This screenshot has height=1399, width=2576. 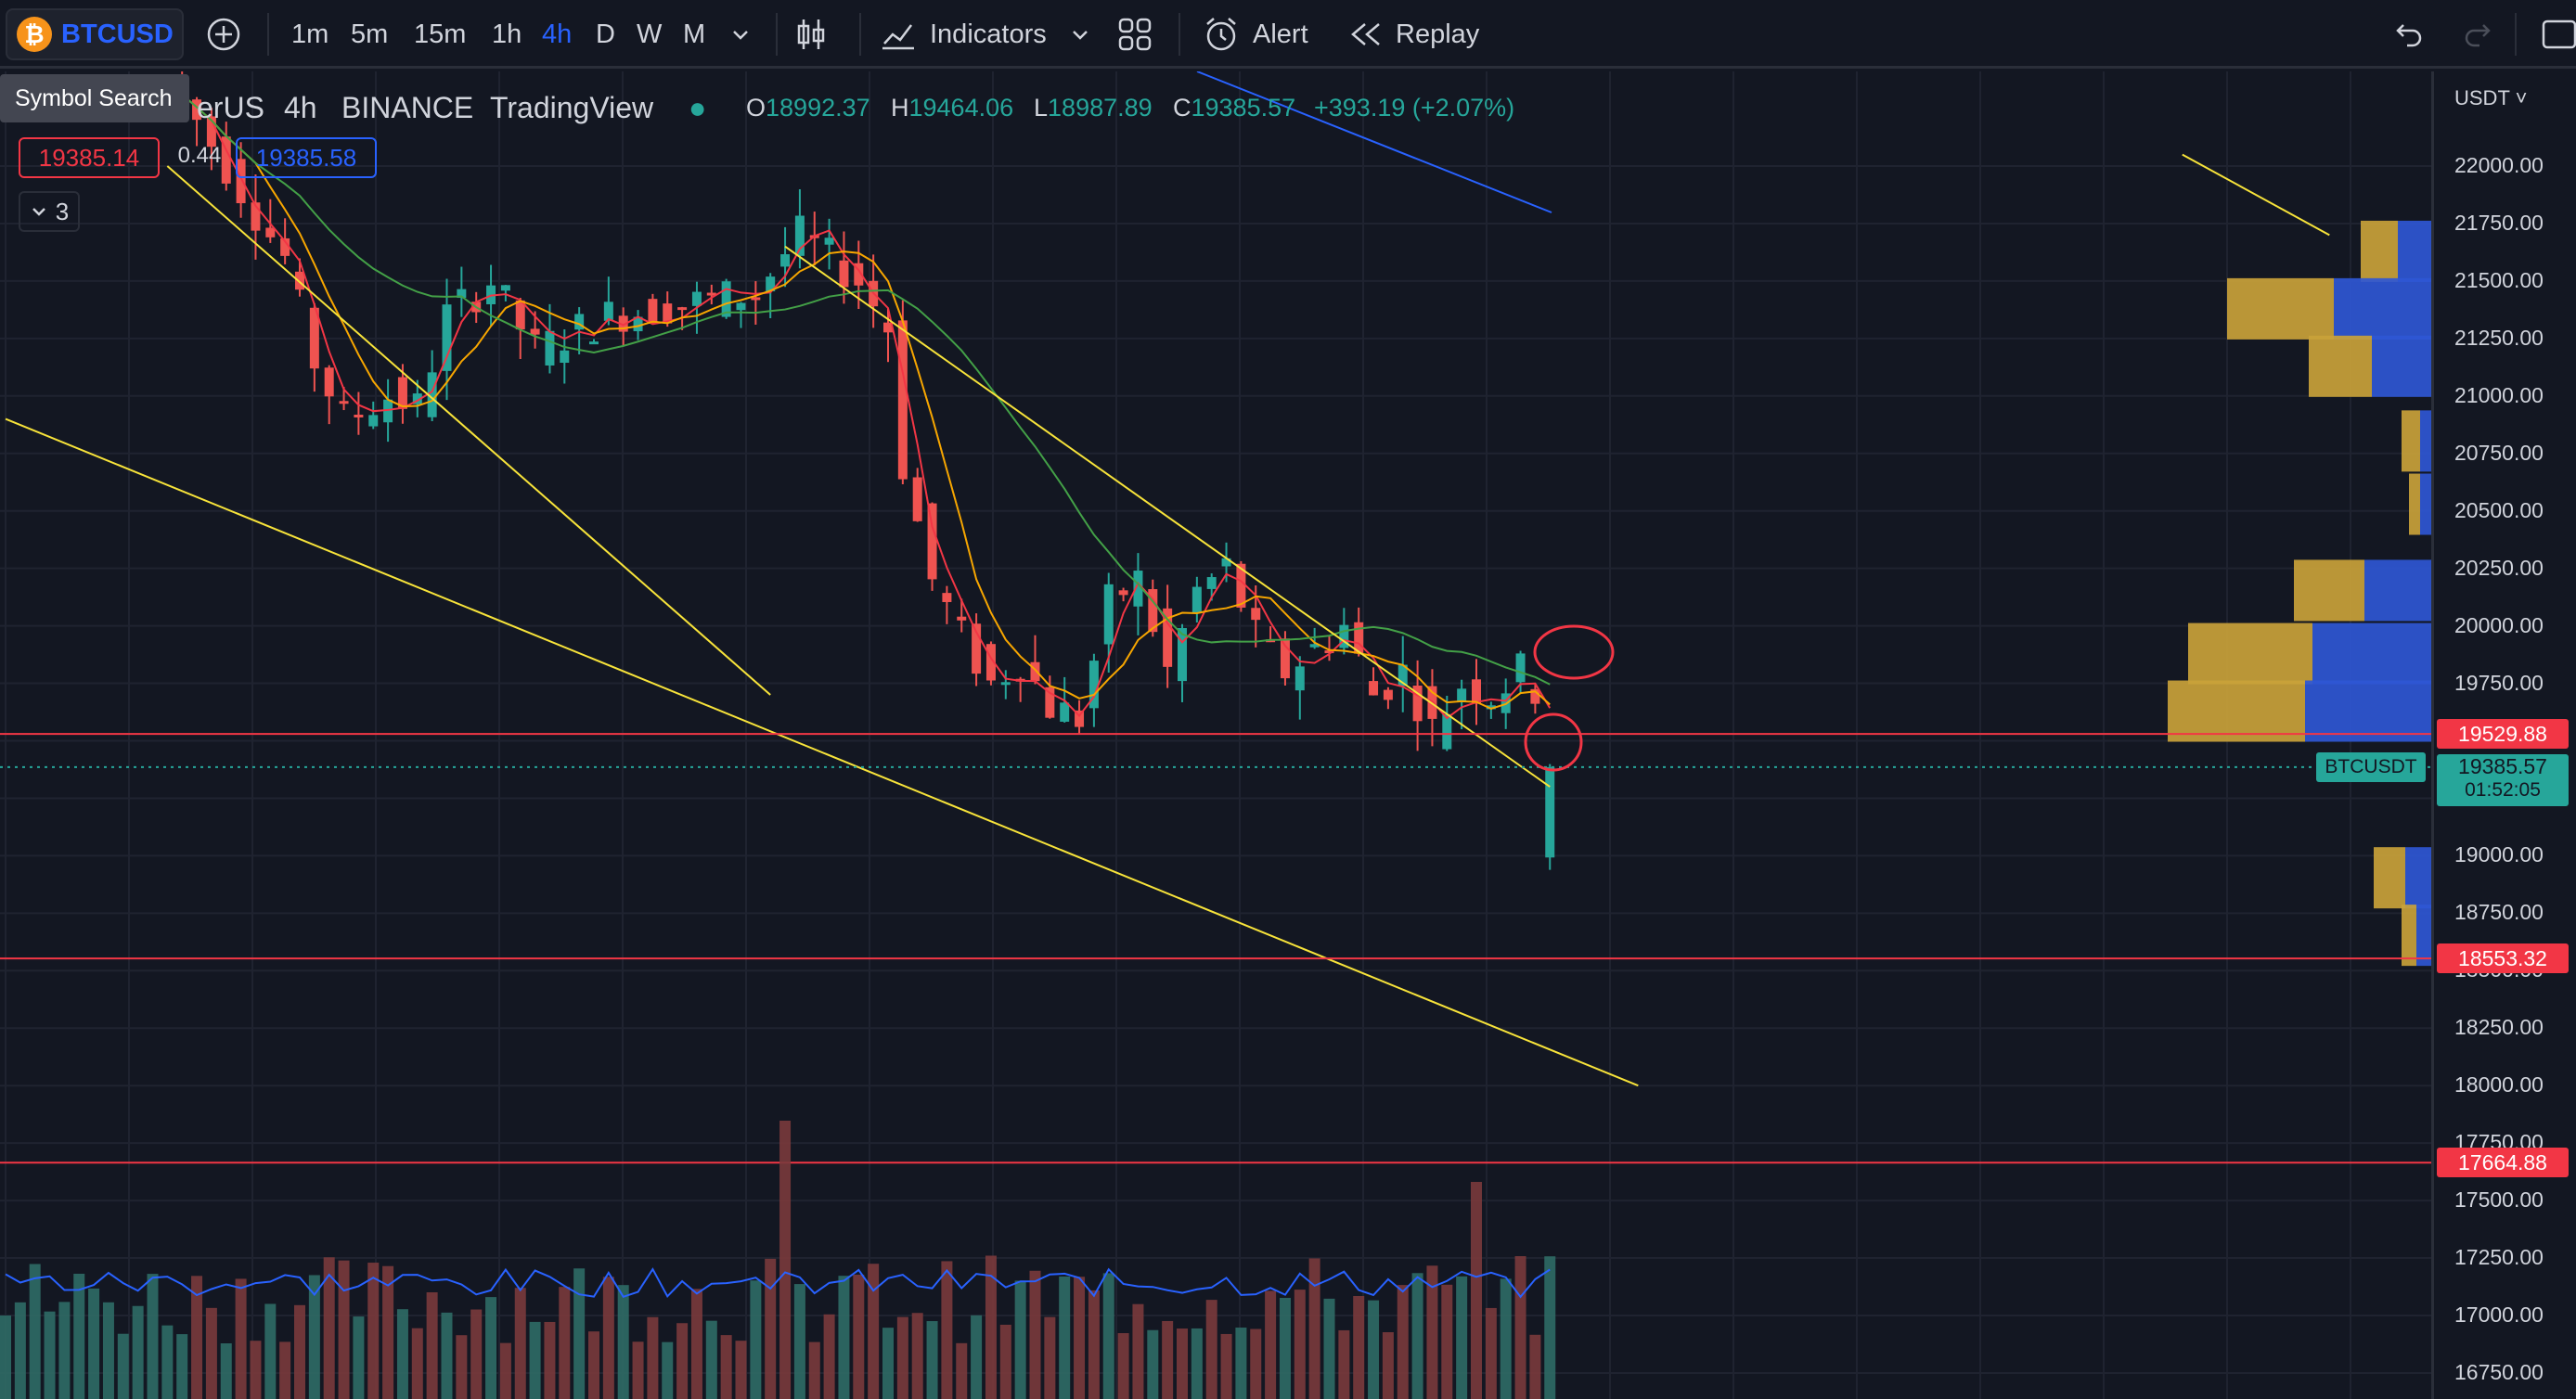 What do you see at coordinates (811, 34) in the screenshot?
I see `candles-chart-type-icon` at bounding box center [811, 34].